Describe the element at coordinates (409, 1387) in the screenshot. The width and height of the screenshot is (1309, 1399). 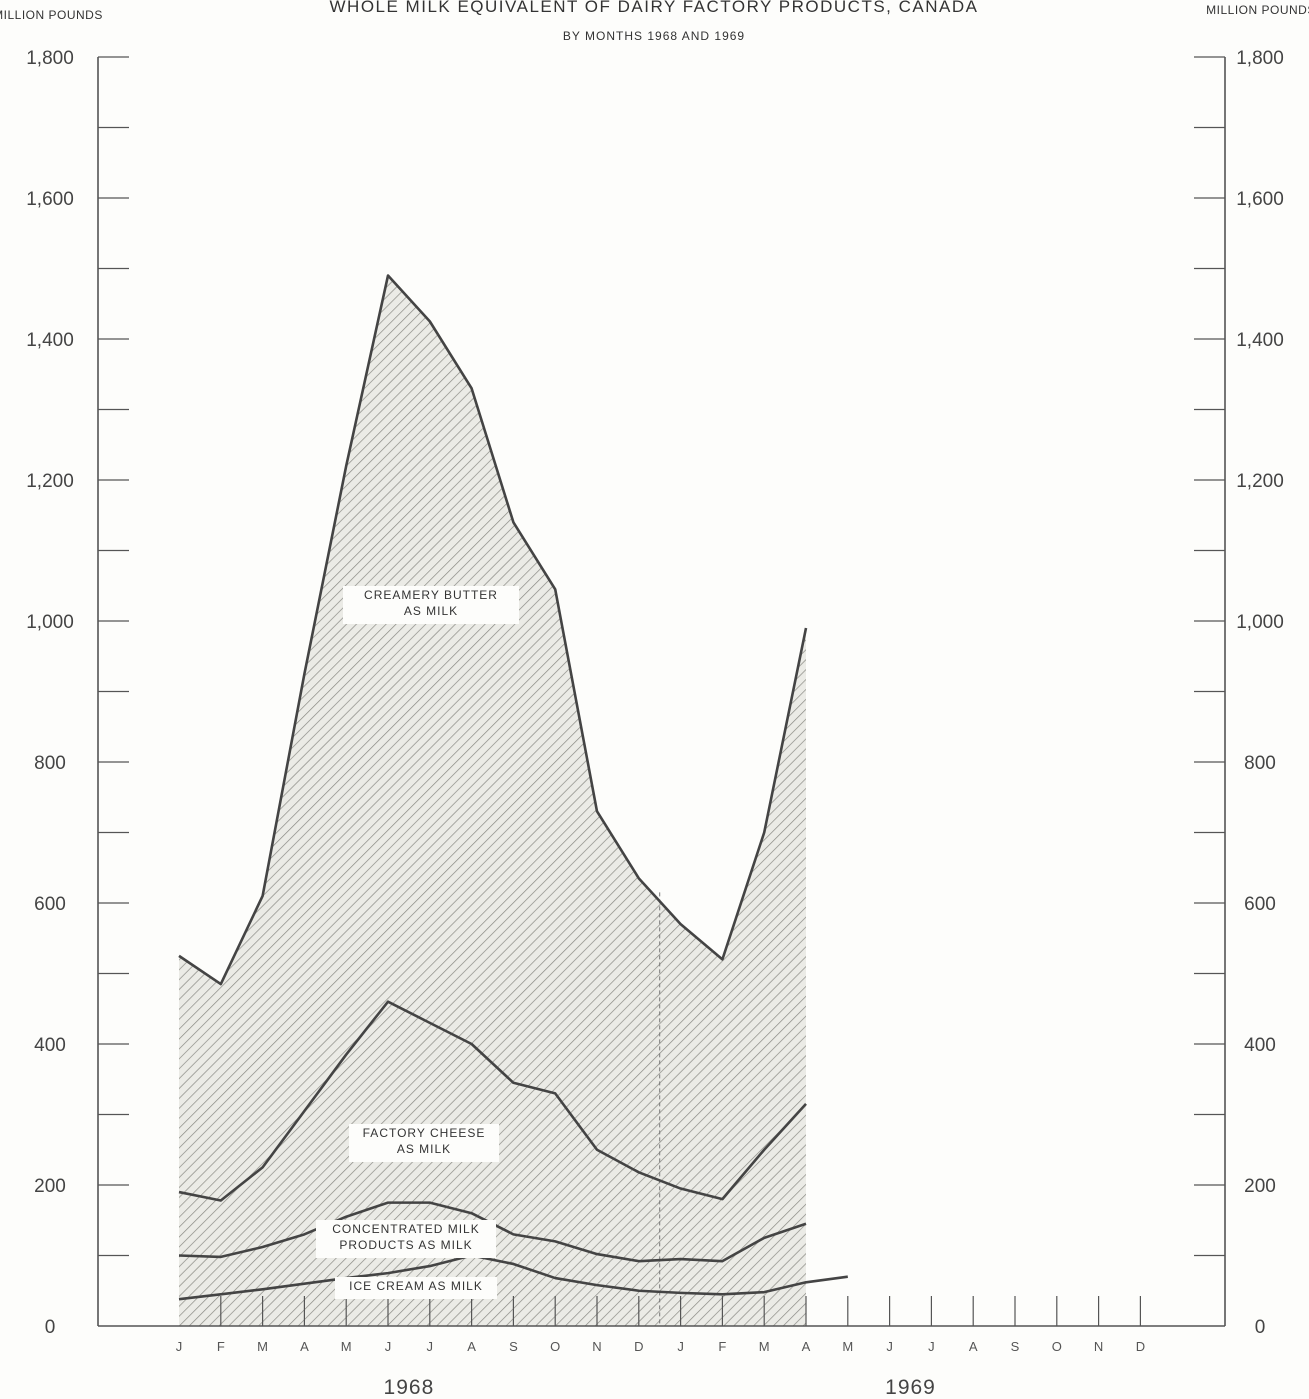
I see `year-label: 1968` at that location.